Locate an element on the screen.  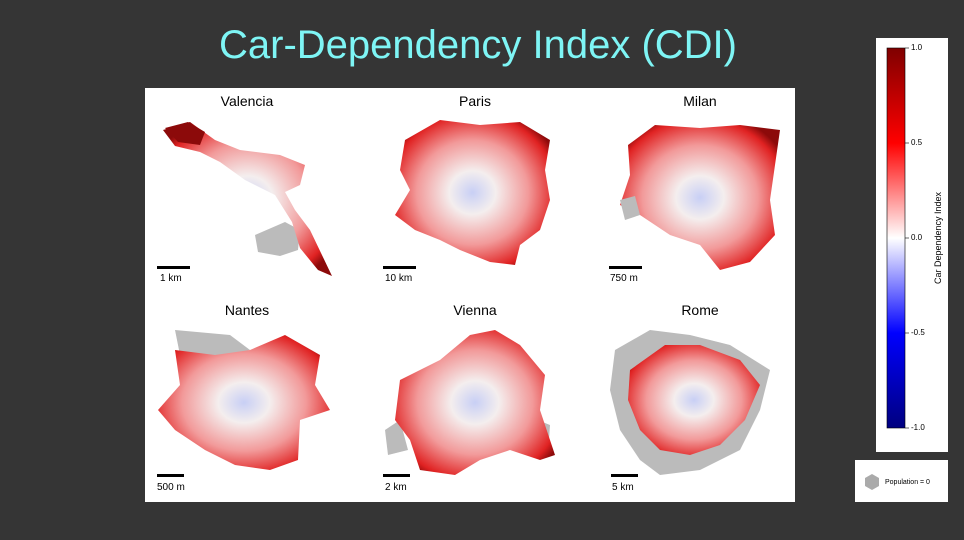
city-name: Milan is located at coordinates (699, 101).